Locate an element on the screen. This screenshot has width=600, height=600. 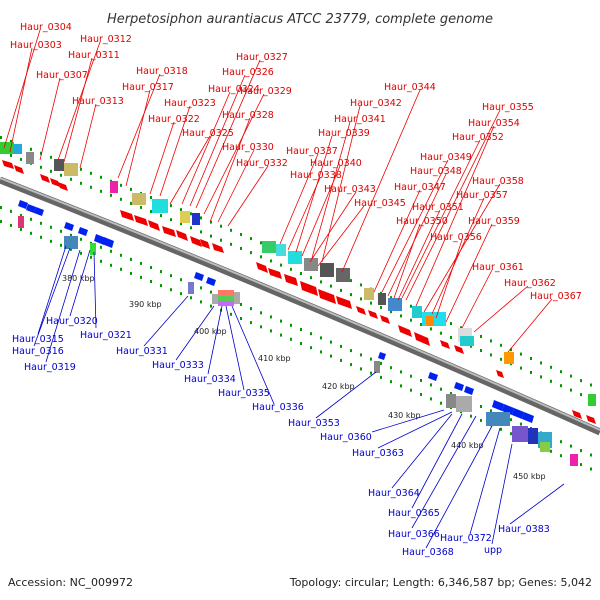
gene-label: Haur_0317 is located at coordinates (148, 87).